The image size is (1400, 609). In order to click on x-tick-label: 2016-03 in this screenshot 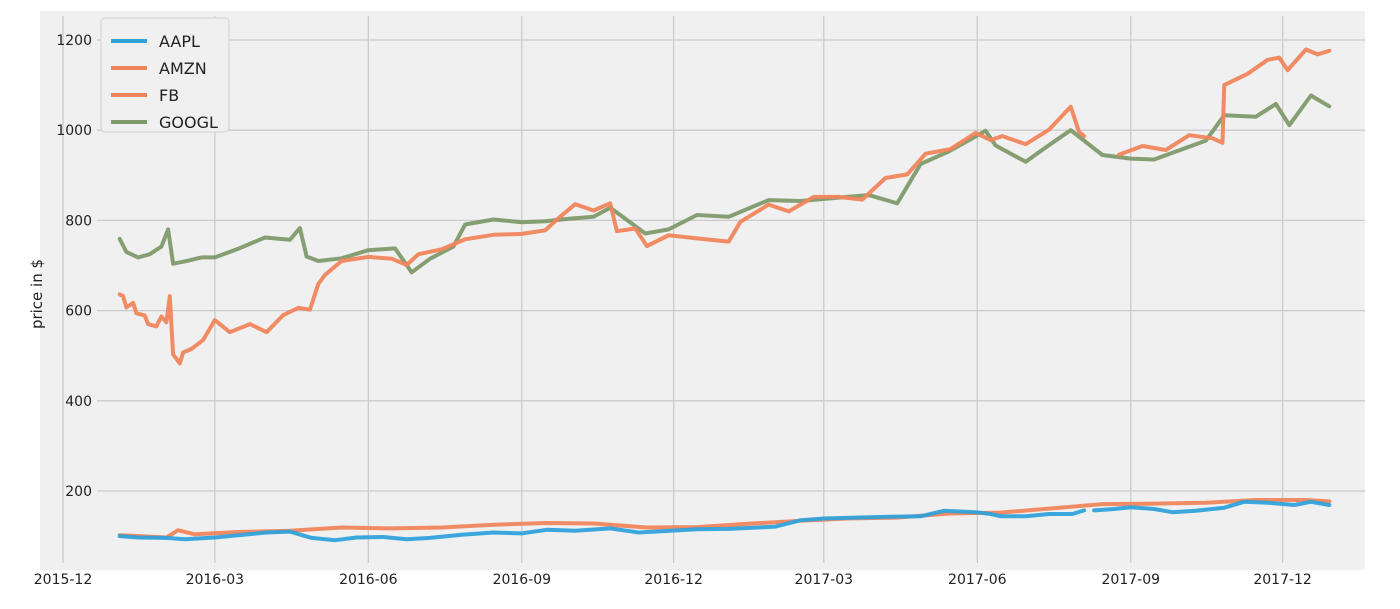, I will do `click(215, 580)`.